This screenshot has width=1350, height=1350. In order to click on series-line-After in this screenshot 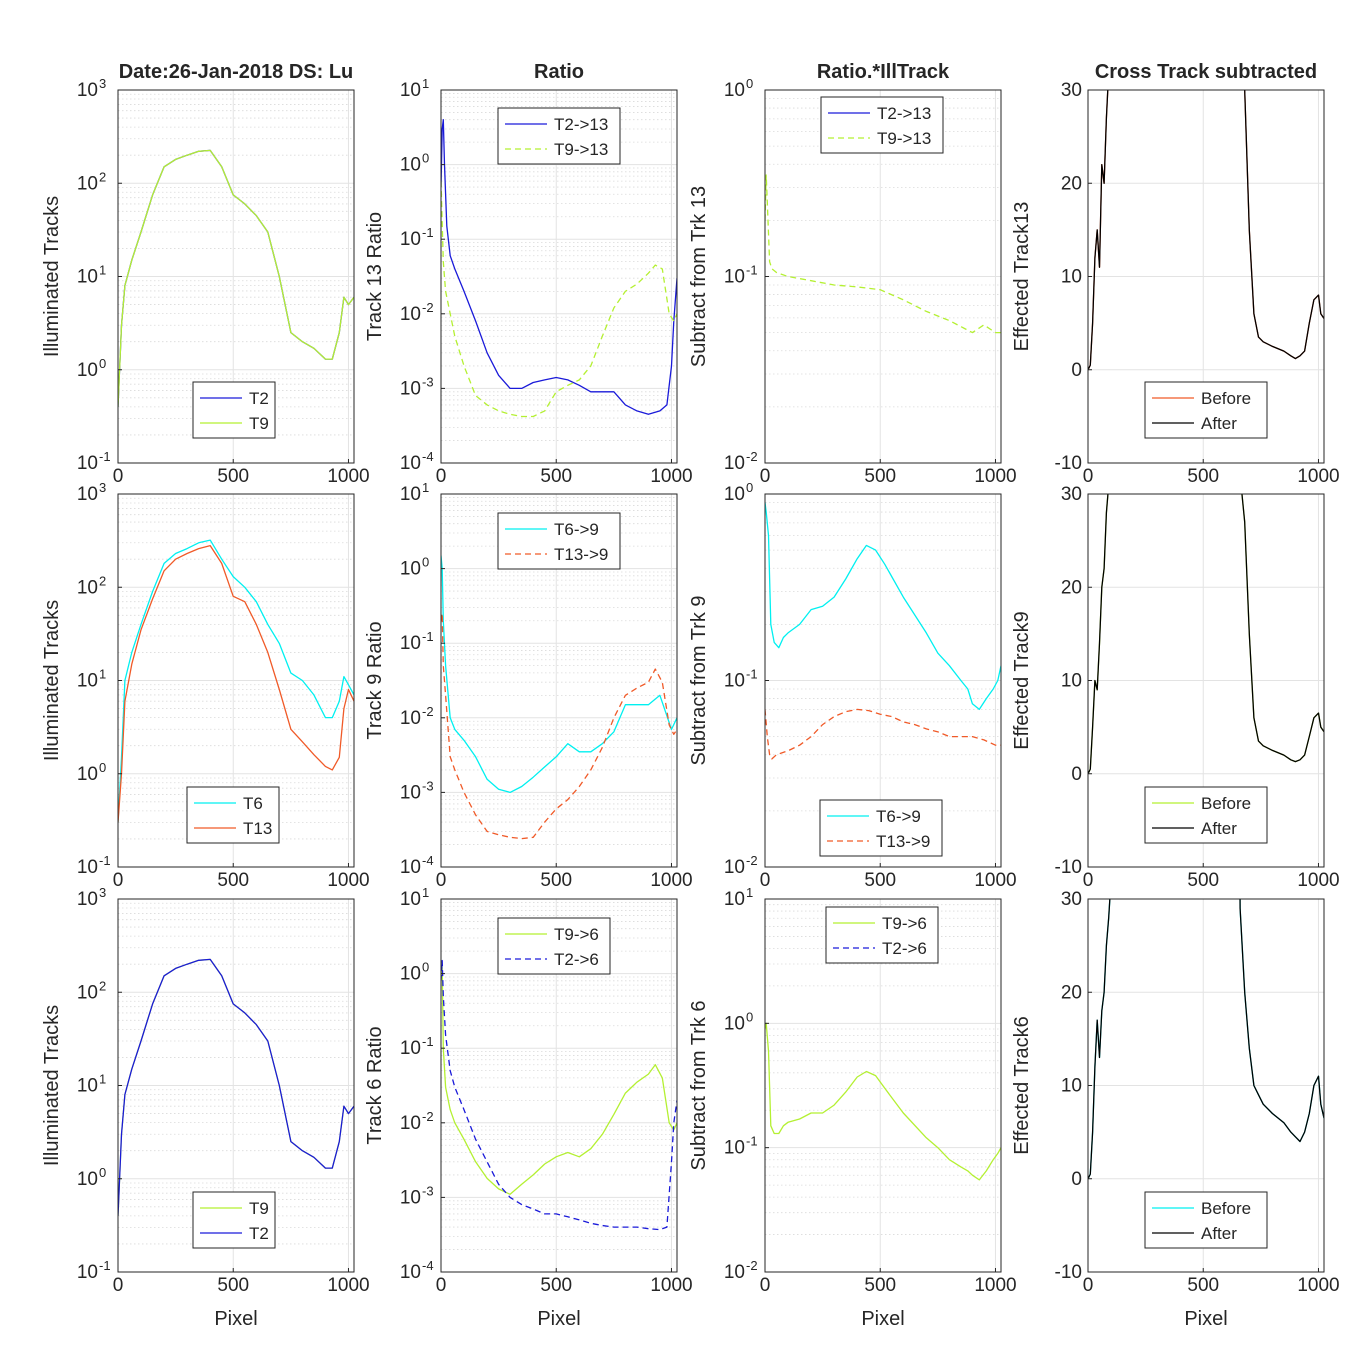, I will do `click(1206, 1039)`.